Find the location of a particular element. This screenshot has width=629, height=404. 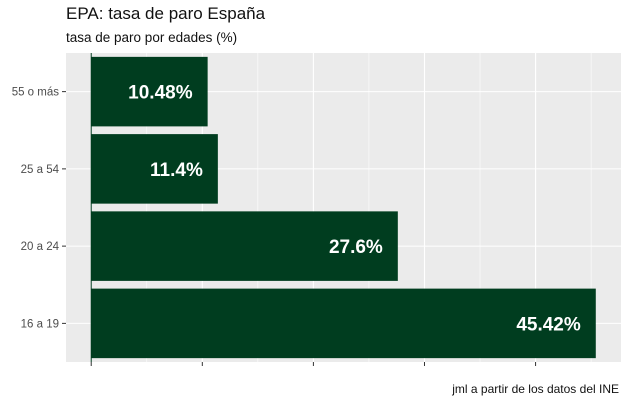

chart-subtitle: tasa de paro por edades (%) is located at coordinates (152, 37).